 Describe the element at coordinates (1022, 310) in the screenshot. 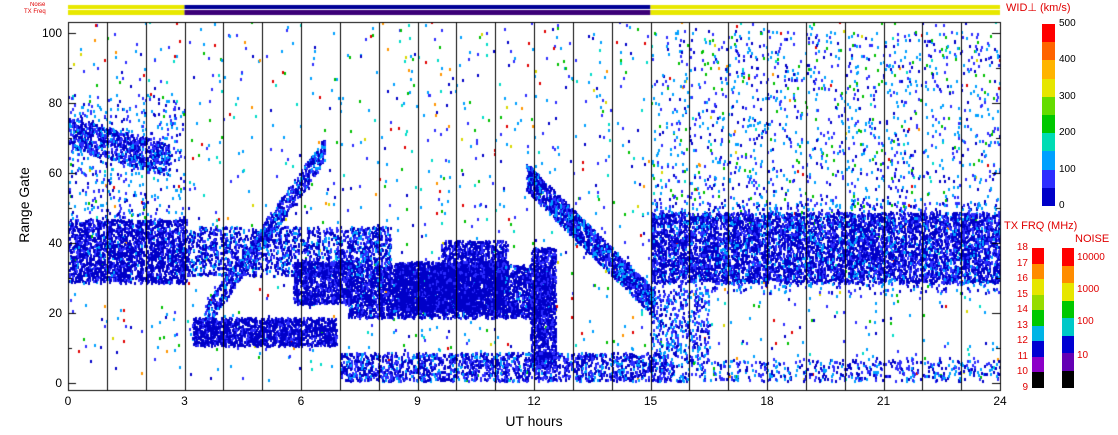

I see `txfrq-colorbar-tick-label: 14` at that location.